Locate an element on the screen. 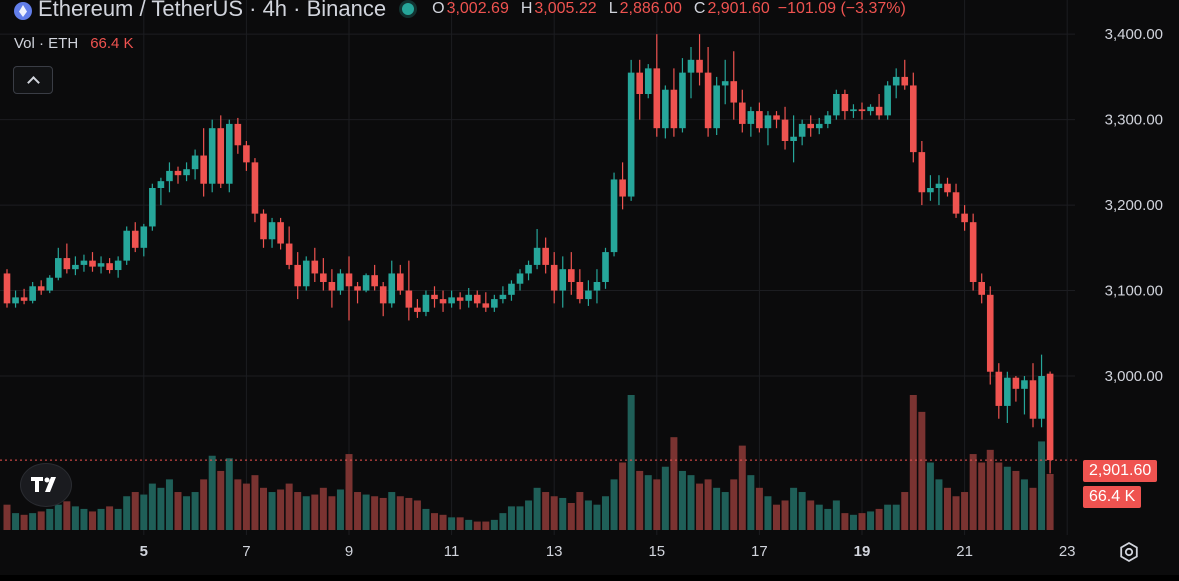 This screenshot has height=581, width=1179. time-tick-label: 7 is located at coordinates (246, 551).